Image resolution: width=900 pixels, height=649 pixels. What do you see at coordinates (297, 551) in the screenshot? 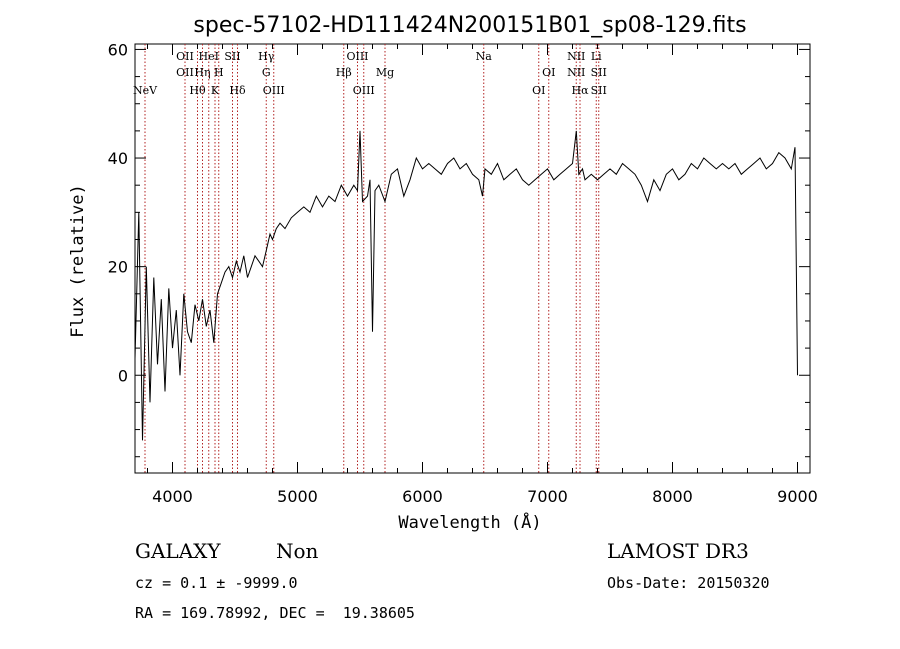
I see `object-subclass: Non` at bounding box center [297, 551].